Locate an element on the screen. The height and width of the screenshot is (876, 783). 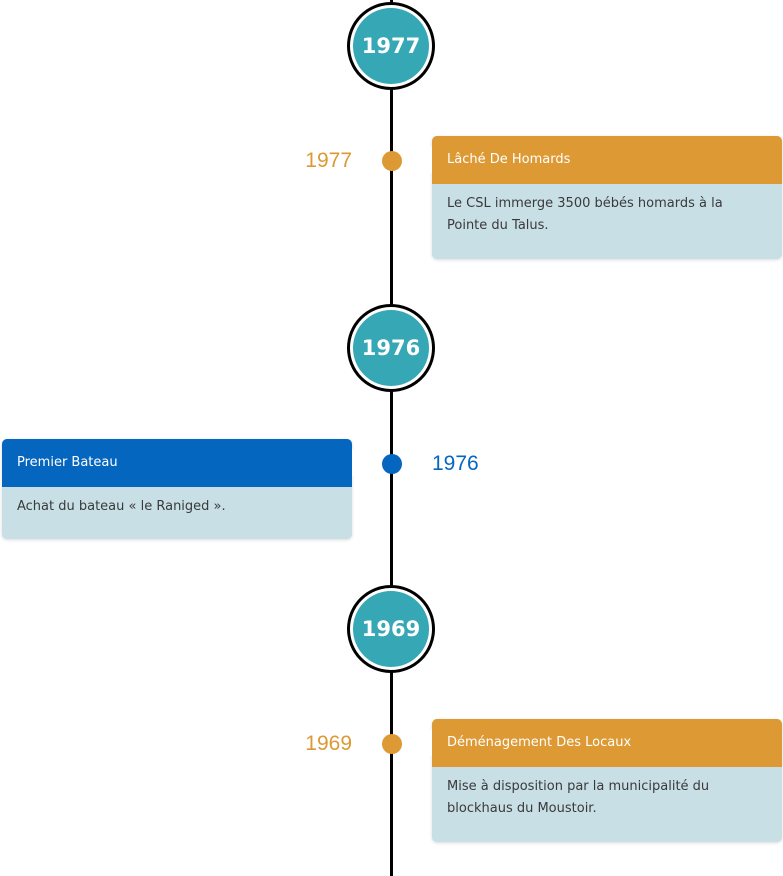
event-date: 1976 is located at coordinates (455, 463).